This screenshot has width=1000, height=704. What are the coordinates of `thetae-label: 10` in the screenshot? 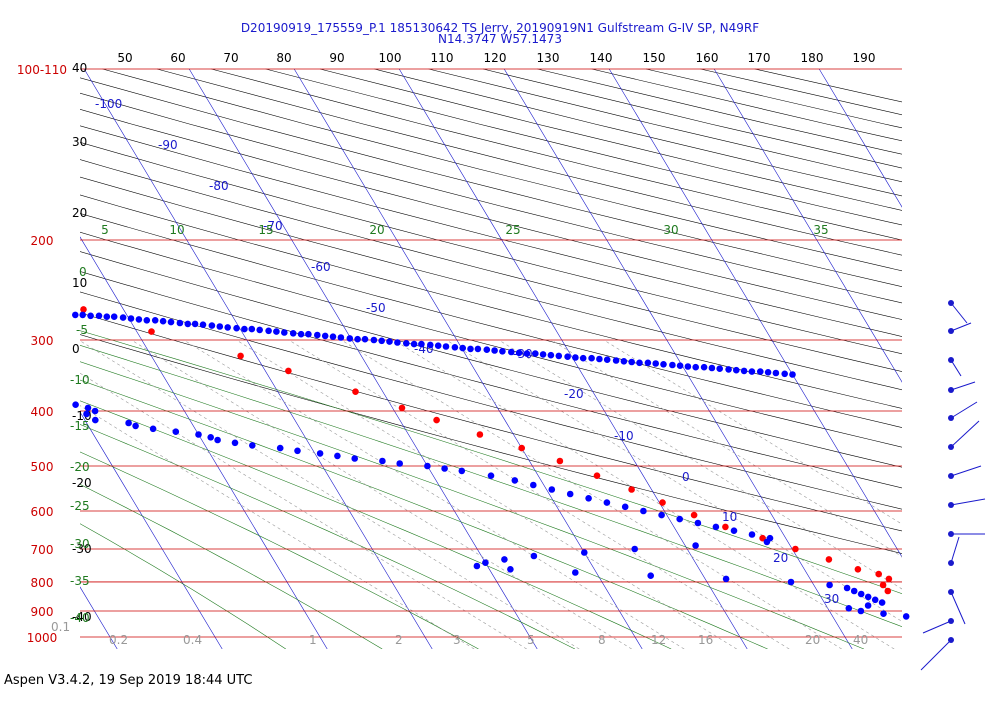 It's located at (176, 230).